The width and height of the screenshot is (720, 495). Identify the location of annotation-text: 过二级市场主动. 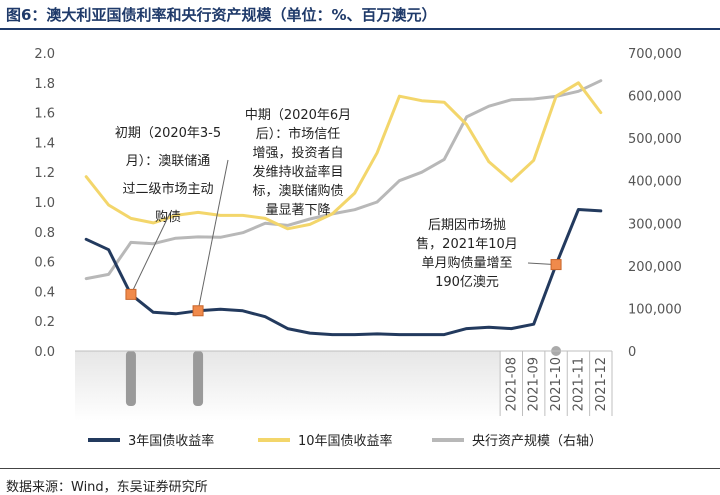
(167, 189).